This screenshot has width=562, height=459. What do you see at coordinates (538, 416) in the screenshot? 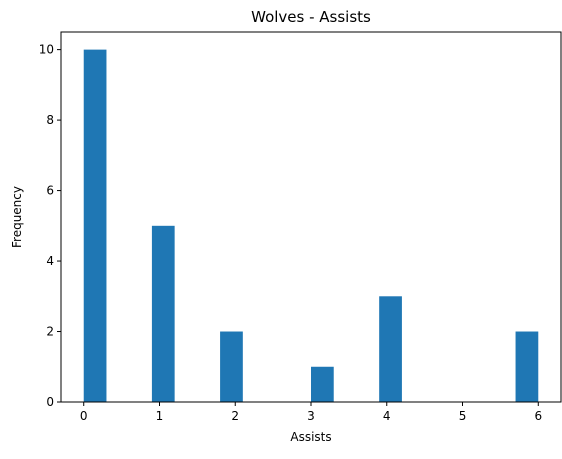
I see `x-tick-label: 6` at bounding box center [538, 416].